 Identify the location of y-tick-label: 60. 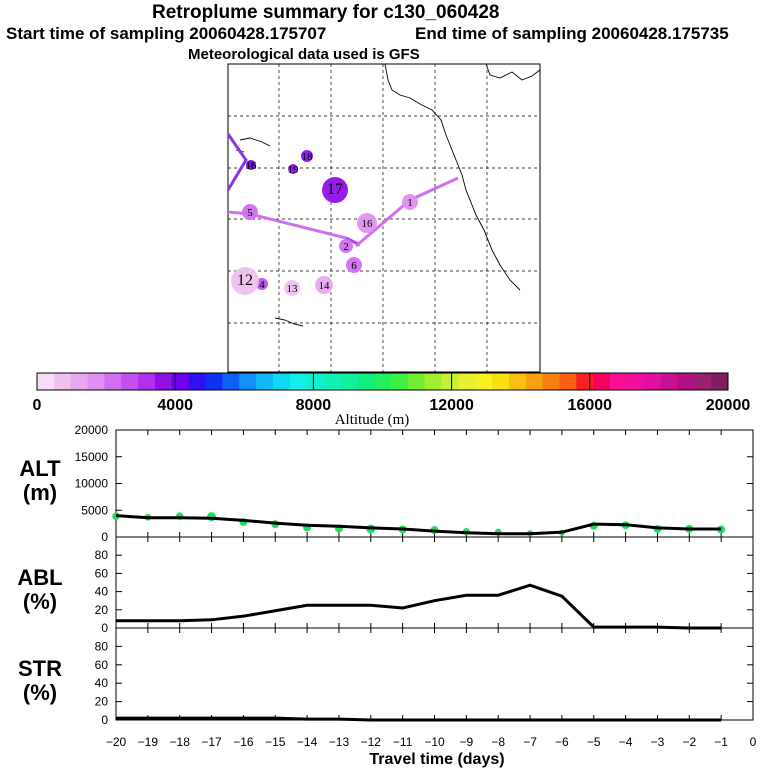
(102, 665).